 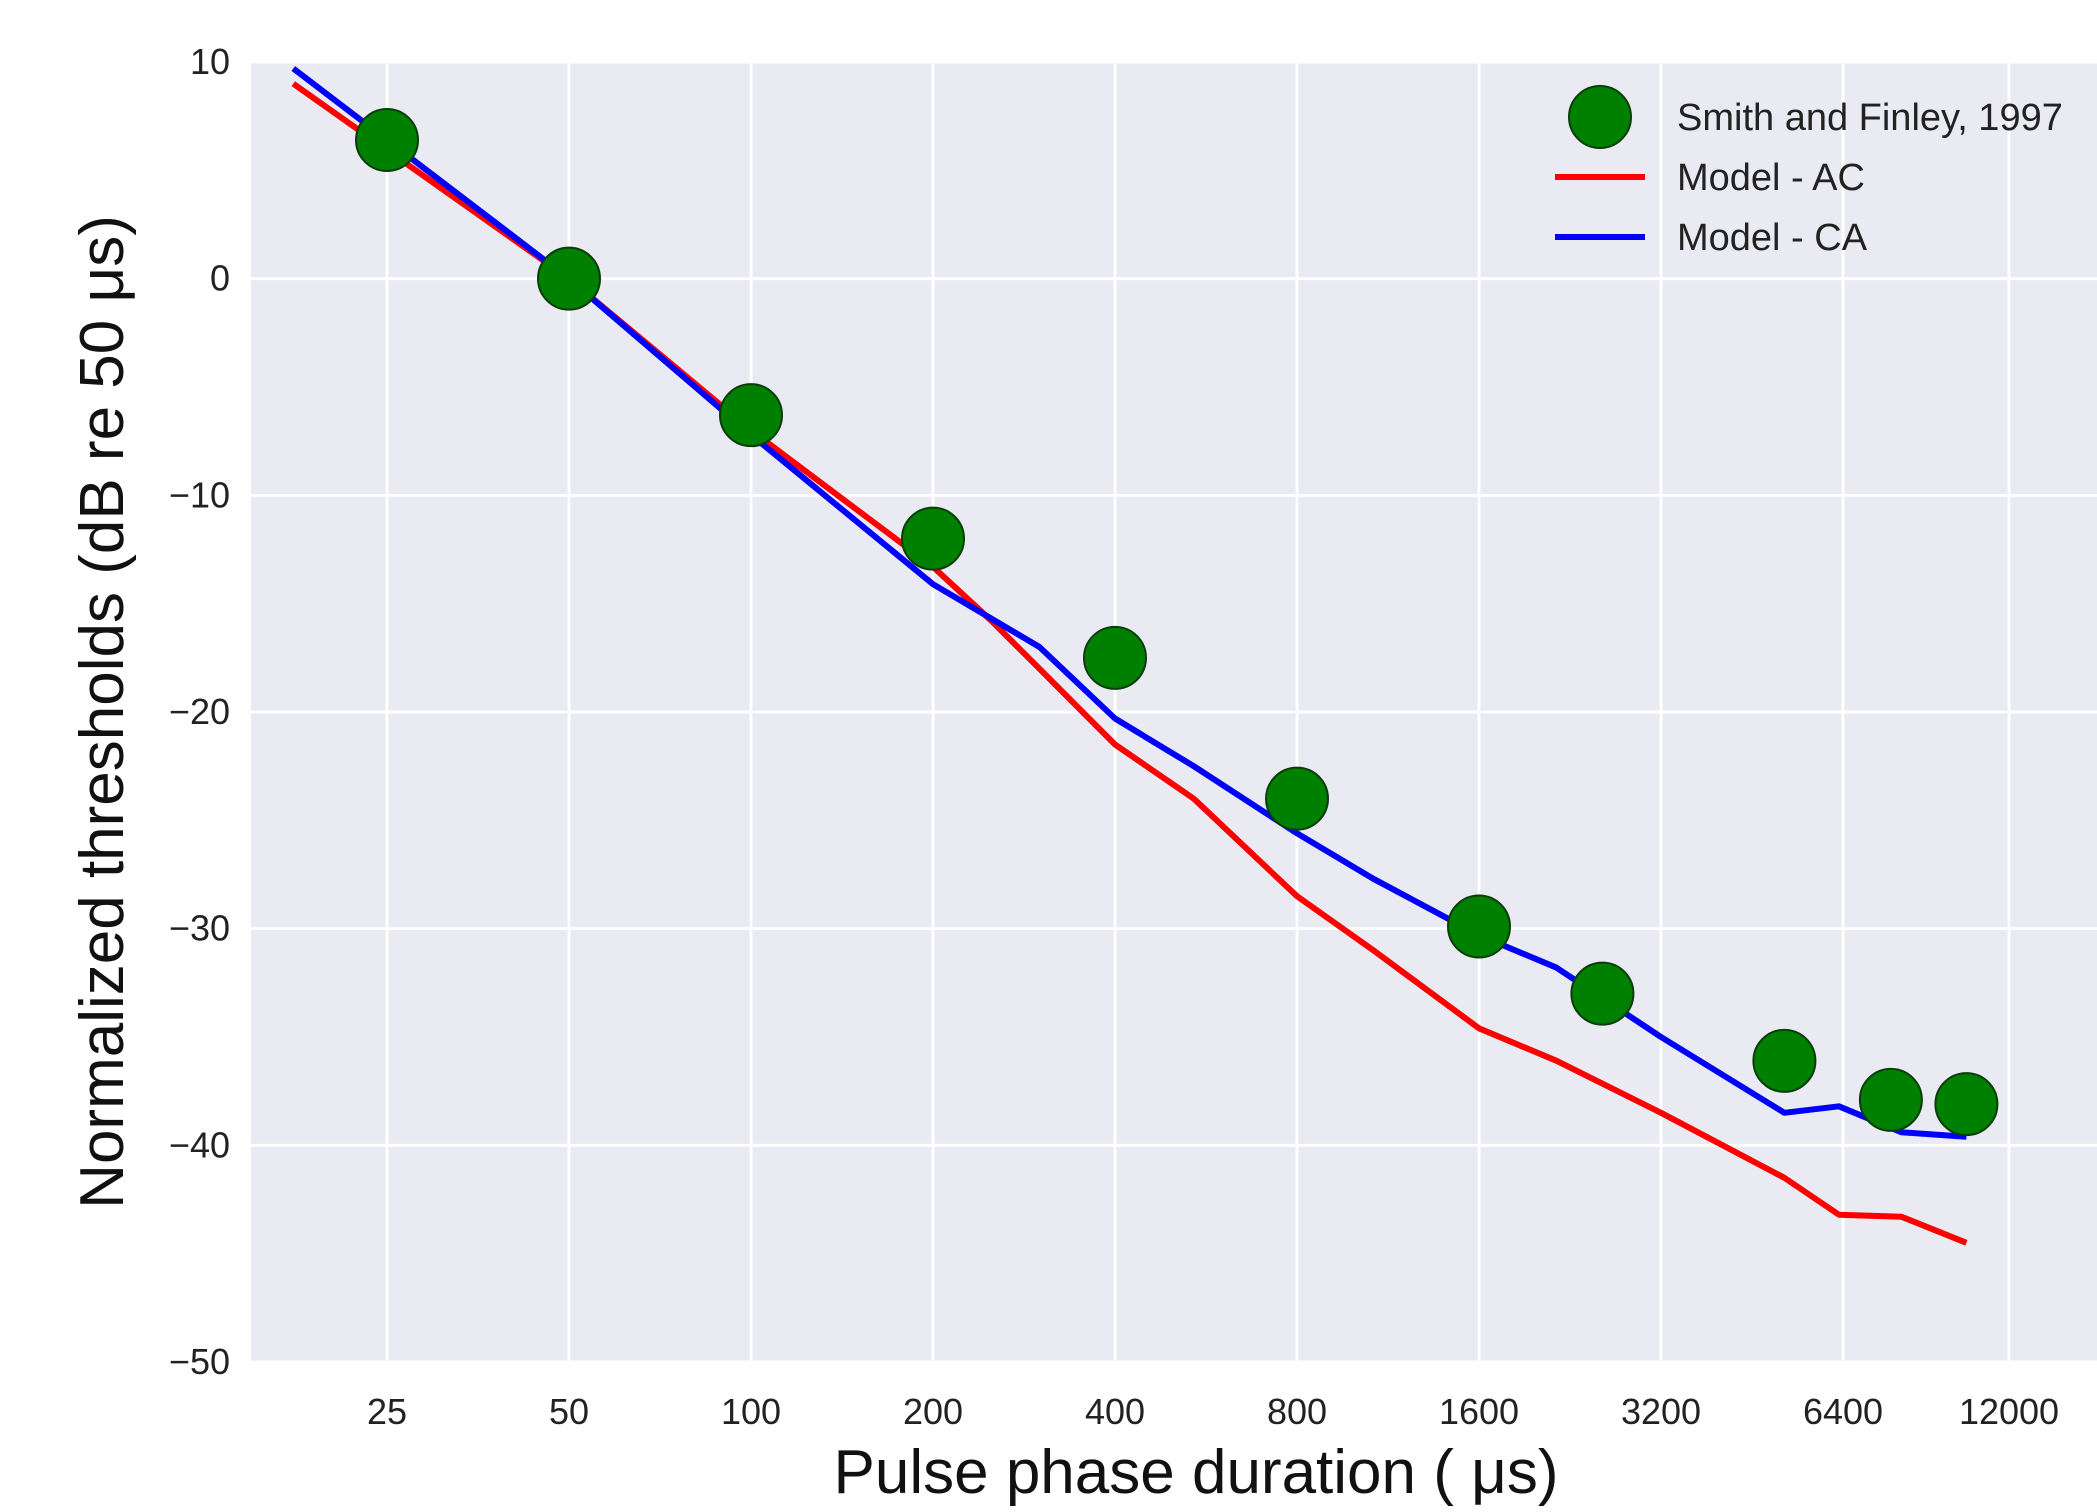 I want to click on x-tick-label: 6400, so click(x=1843, y=1411).